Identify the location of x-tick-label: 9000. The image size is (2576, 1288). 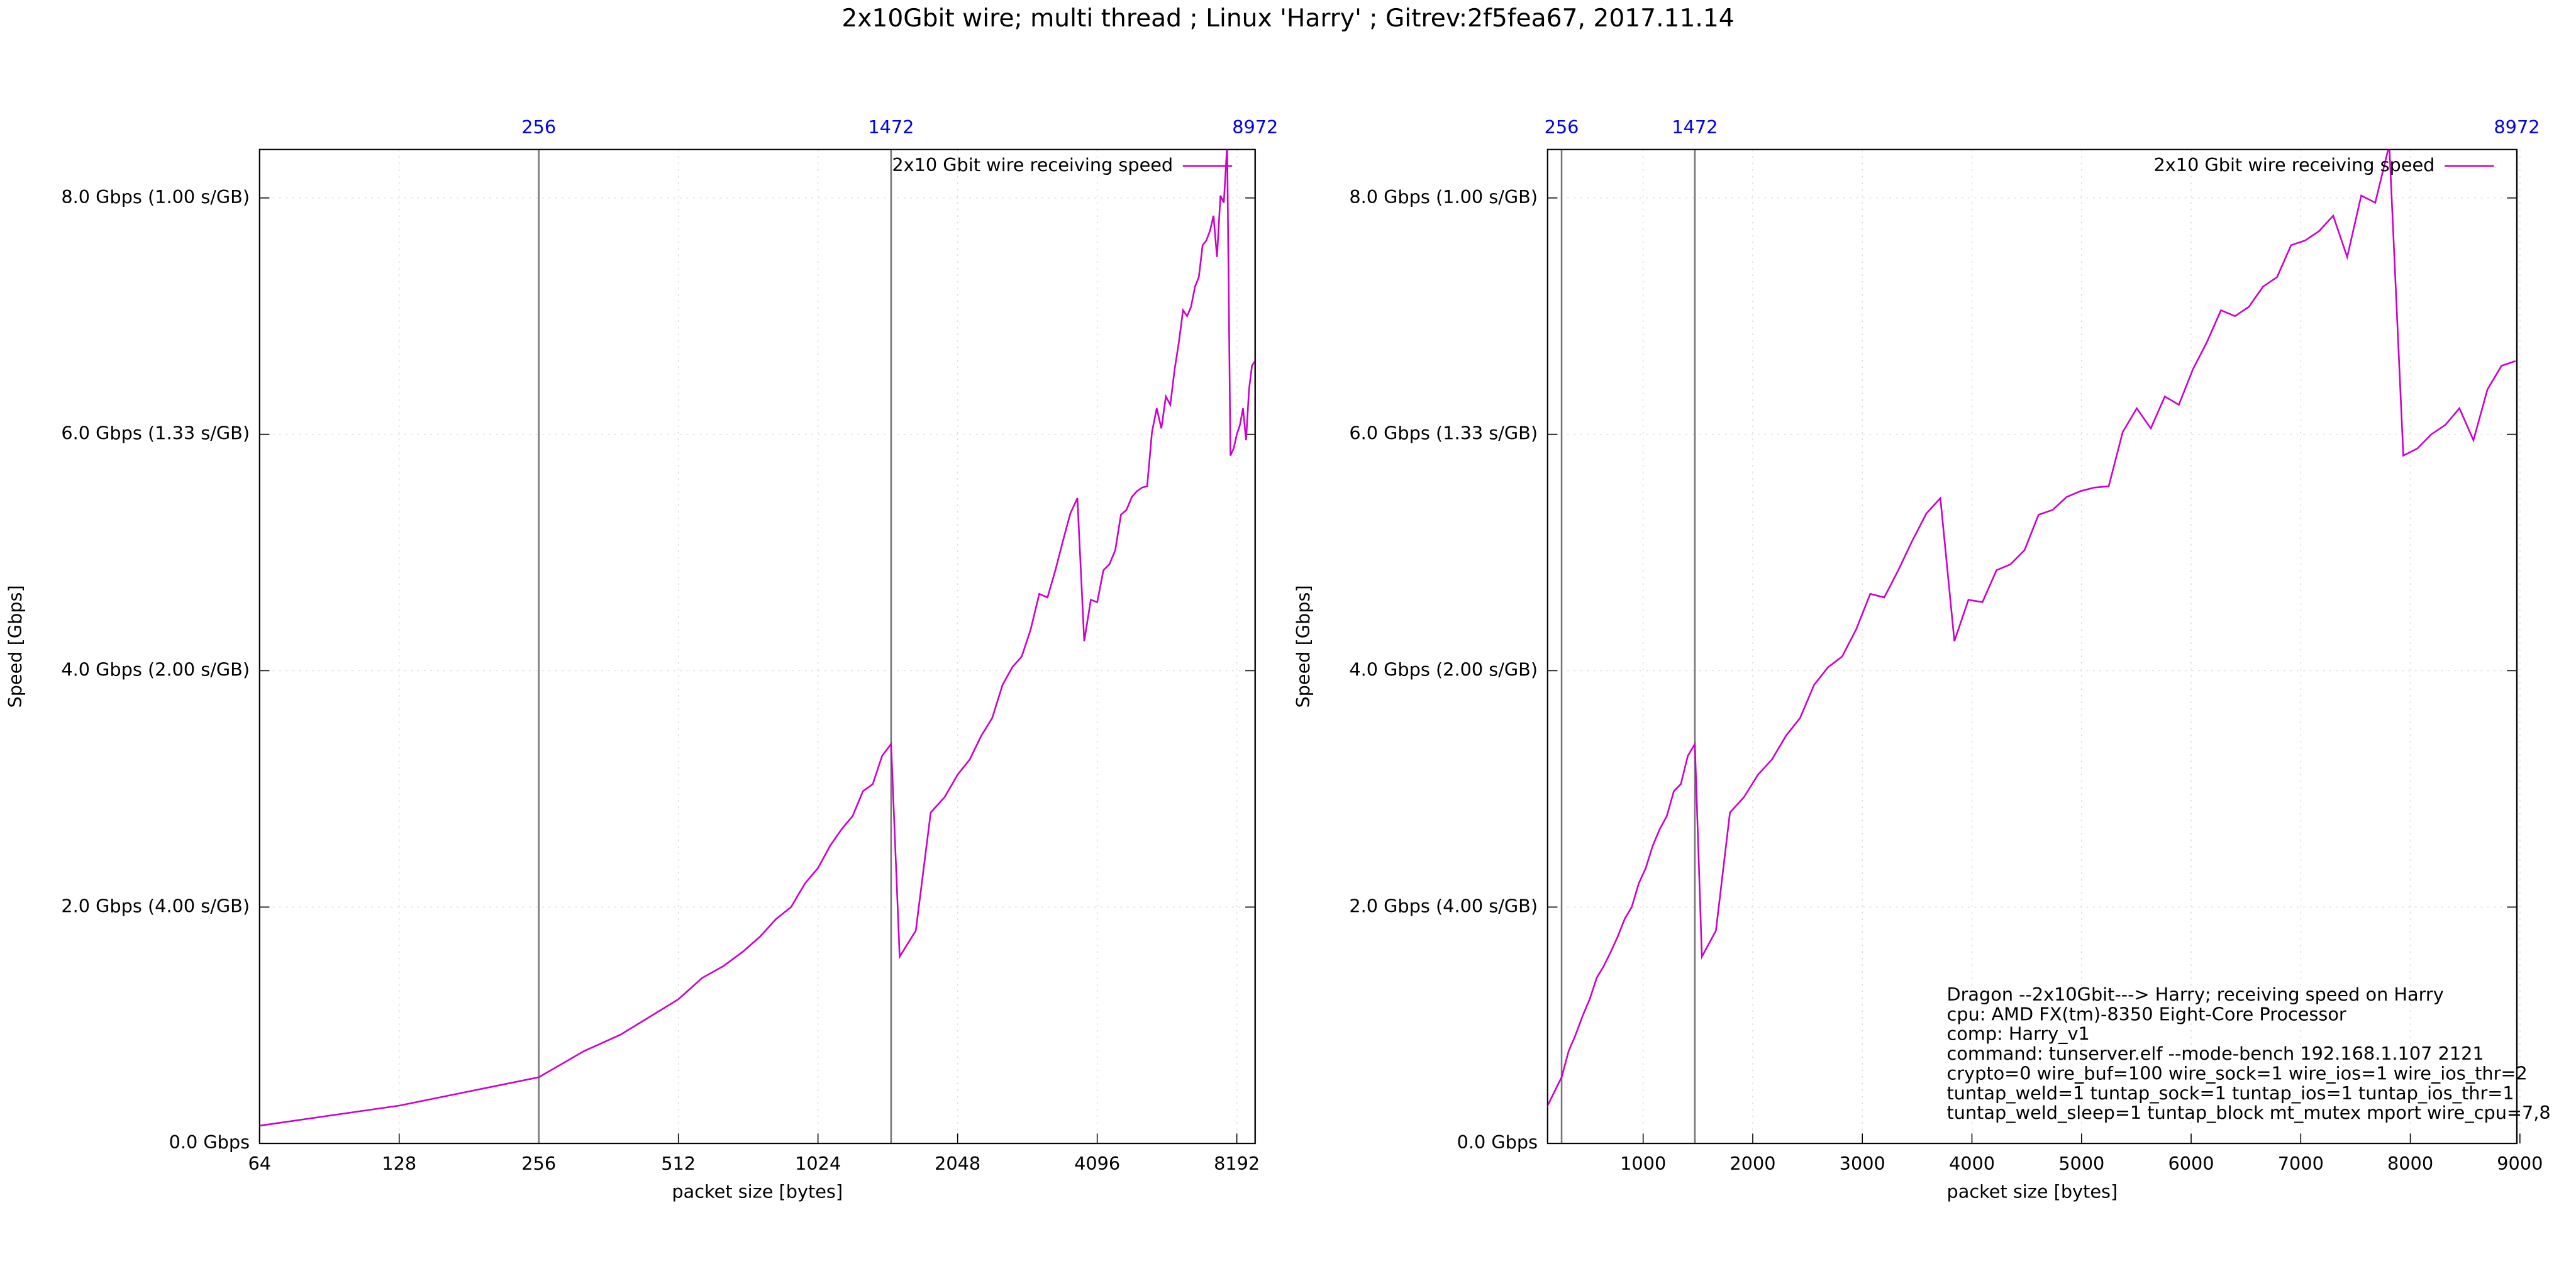
(2520, 1163).